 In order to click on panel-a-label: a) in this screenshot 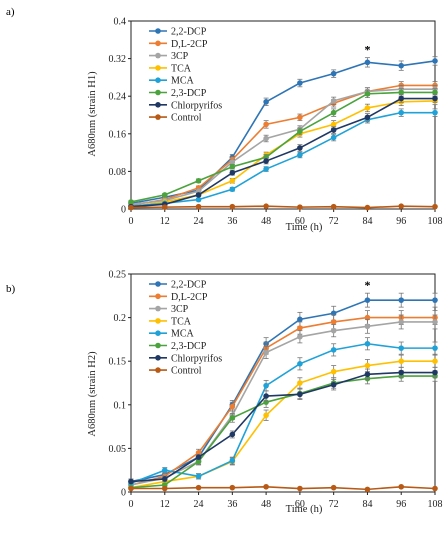, I will do `click(10, 12)`.